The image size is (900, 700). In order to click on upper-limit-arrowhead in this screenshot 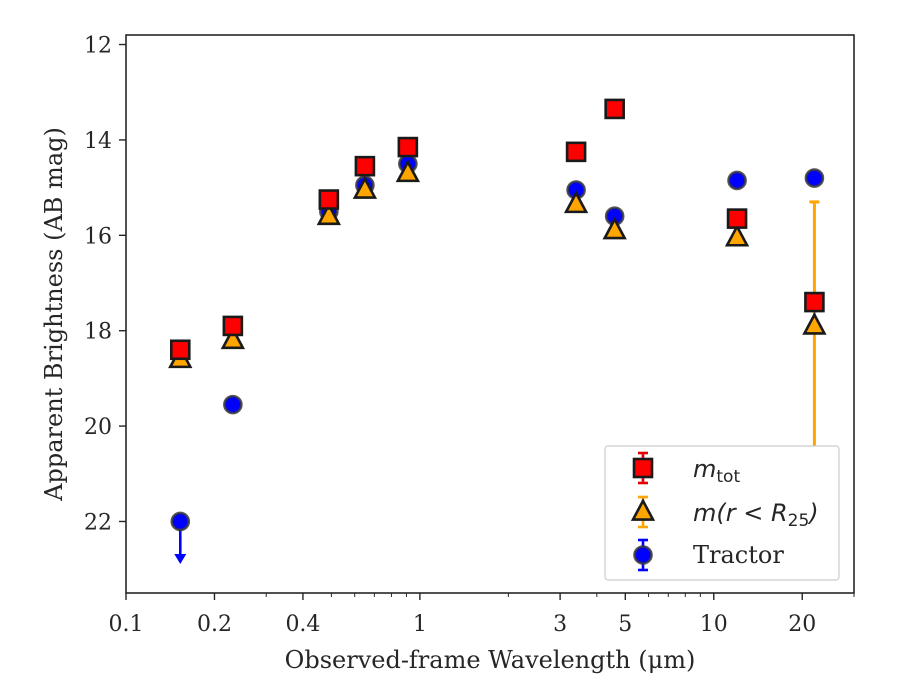, I will do `click(180, 559)`.